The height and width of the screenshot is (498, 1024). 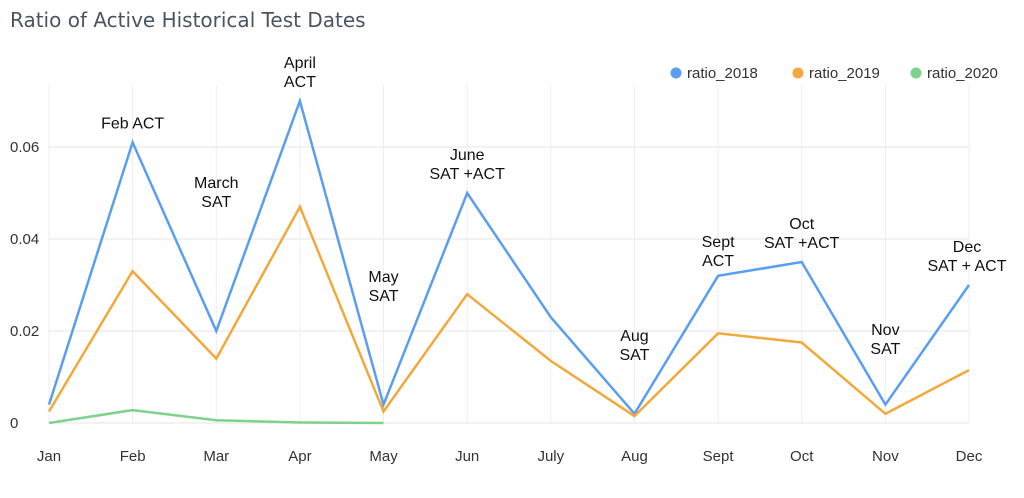 I want to click on annotation-oct: Oct SAT +ACT, so click(x=802, y=234).